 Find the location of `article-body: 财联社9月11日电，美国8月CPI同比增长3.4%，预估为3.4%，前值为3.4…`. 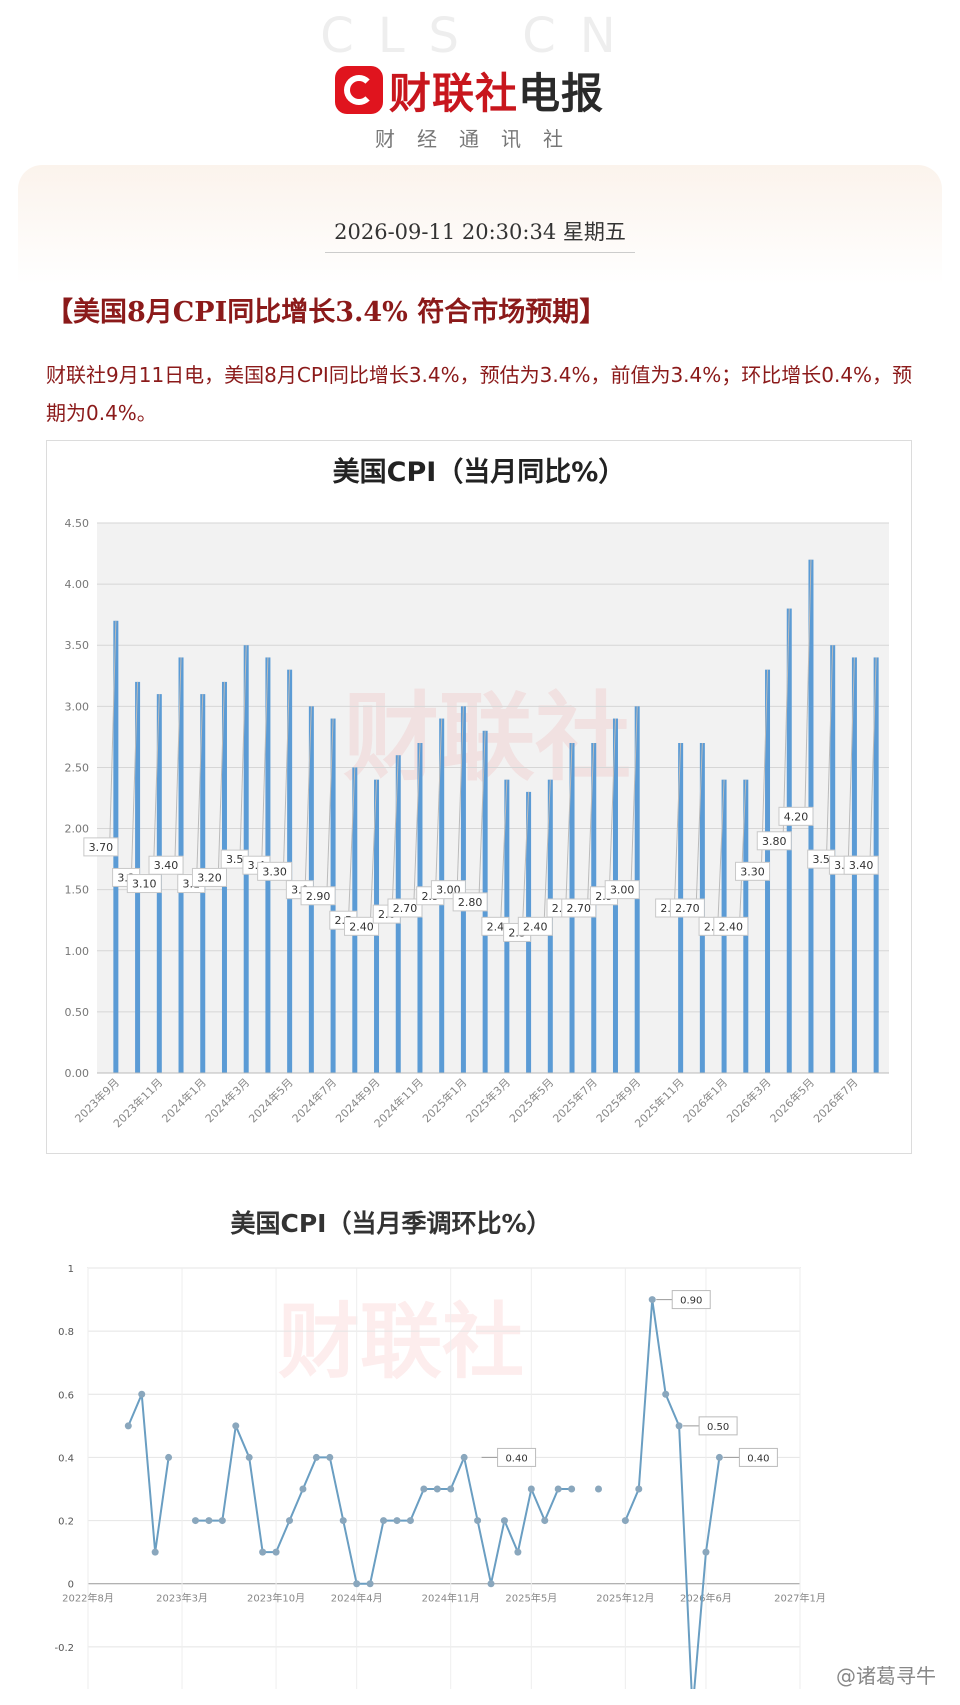

article-body: 财联社9月11日电，美国8月CPI同比增长3.4%，预估为3.4%，前值为3.4… is located at coordinates (479, 394).